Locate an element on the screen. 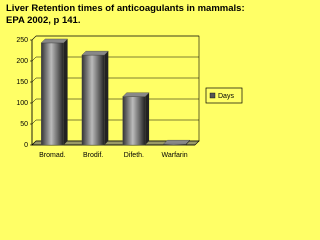  y-tick-label: 50 is located at coordinates (24, 124).